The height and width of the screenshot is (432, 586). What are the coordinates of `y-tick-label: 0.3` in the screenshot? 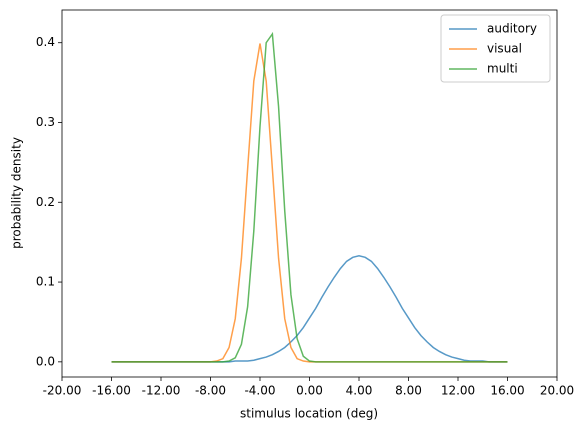 It's located at (45, 122).